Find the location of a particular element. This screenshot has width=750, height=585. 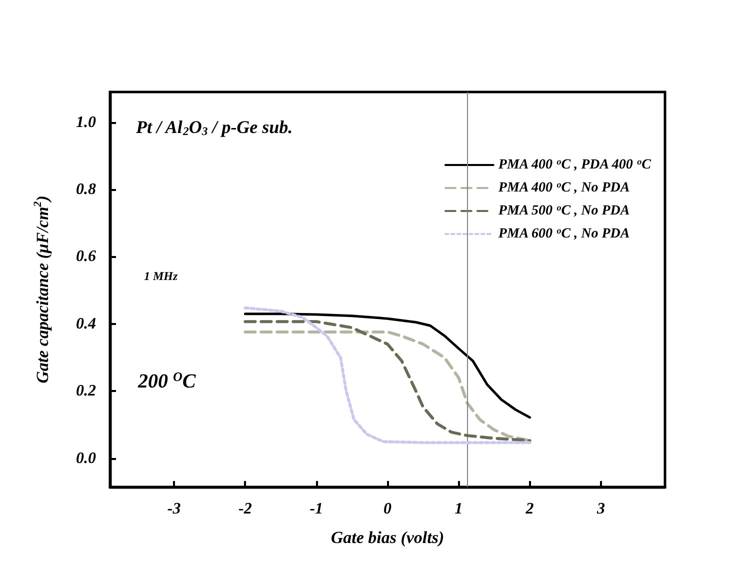

line-series is located at coordinates (388, 365).